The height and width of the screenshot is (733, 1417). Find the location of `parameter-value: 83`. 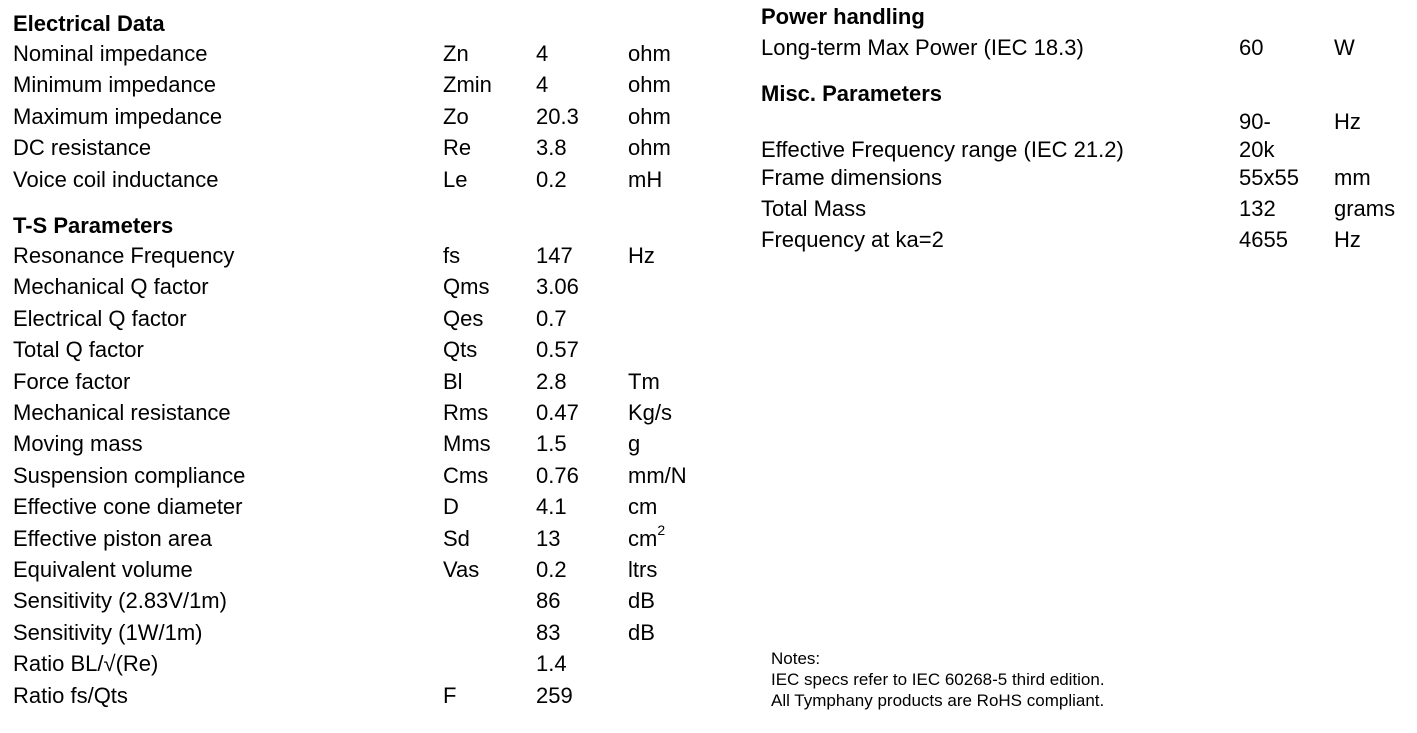

parameter-value: 83 is located at coordinates (548, 632).